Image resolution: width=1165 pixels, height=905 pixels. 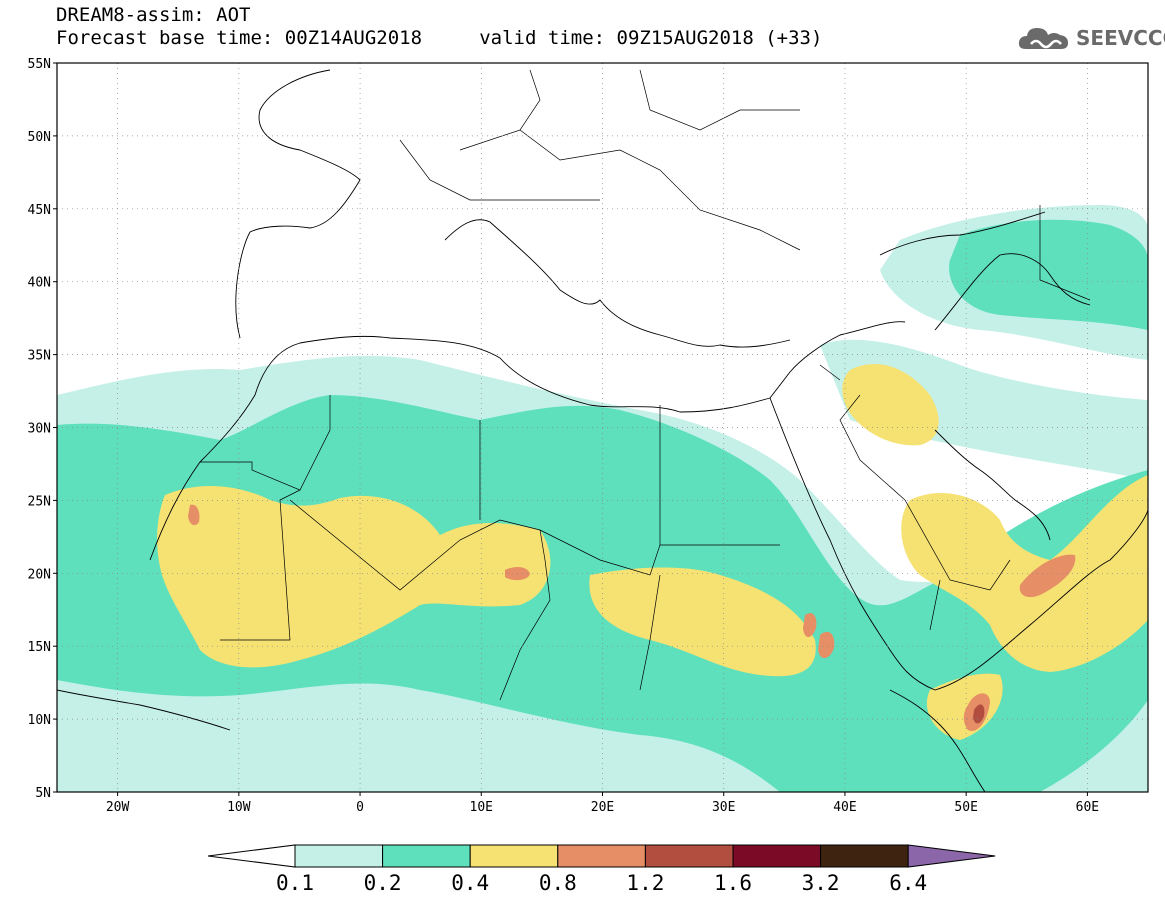 What do you see at coordinates (1043, 38) in the screenshot?
I see `cloud-icon` at bounding box center [1043, 38].